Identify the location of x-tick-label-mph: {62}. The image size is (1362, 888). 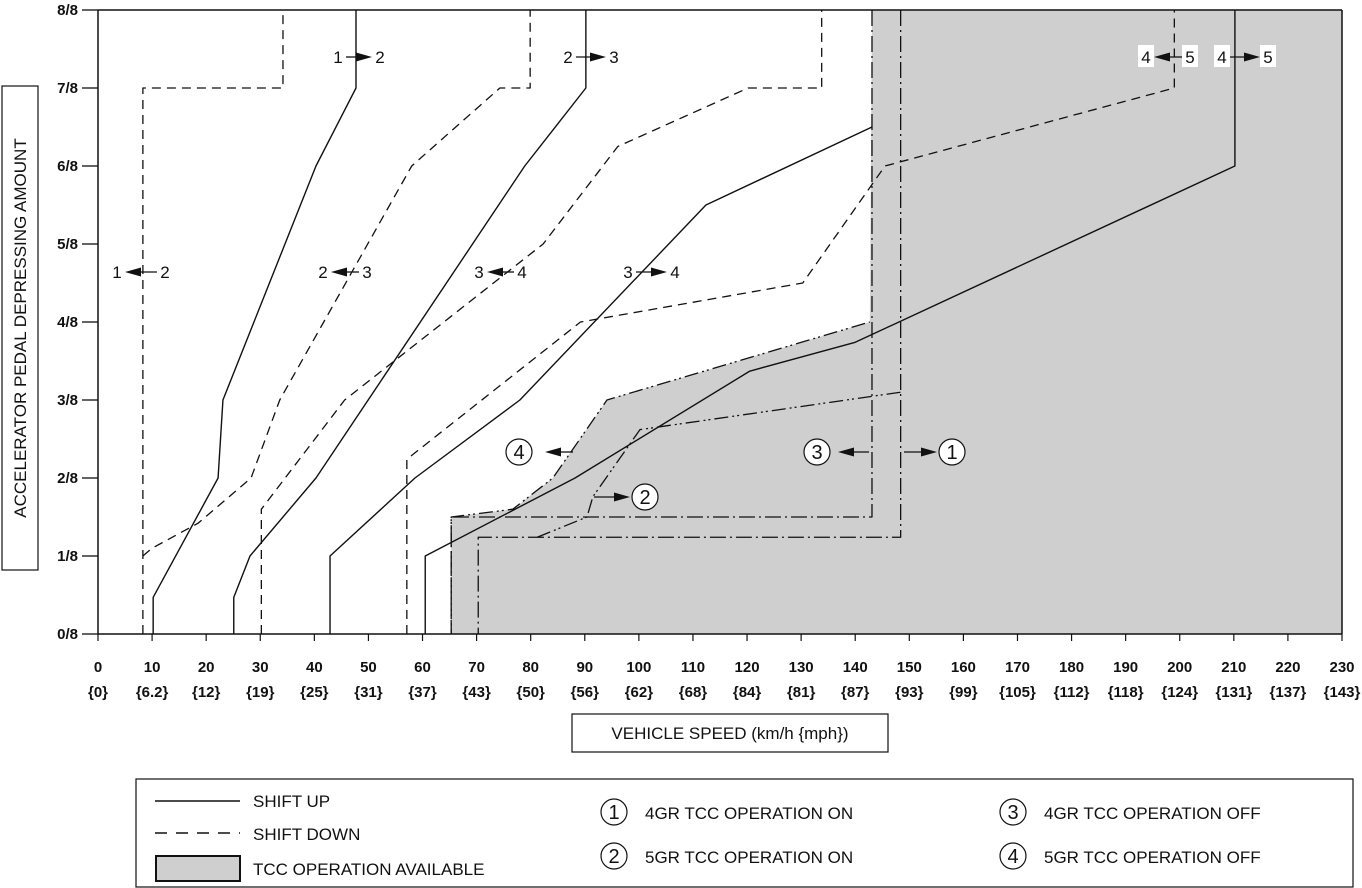
(639, 692).